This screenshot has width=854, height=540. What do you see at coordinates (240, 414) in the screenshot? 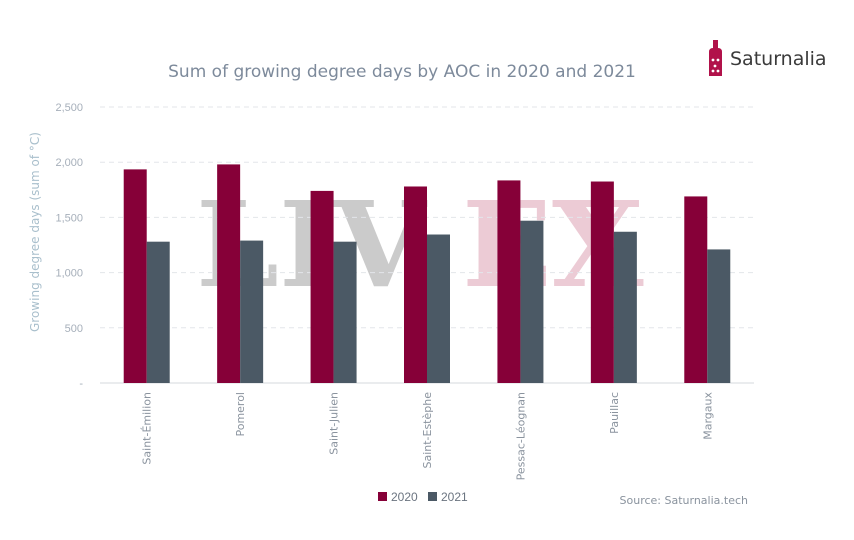
I see `x-tick-label: Pomerol` at bounding box center [240, 414].